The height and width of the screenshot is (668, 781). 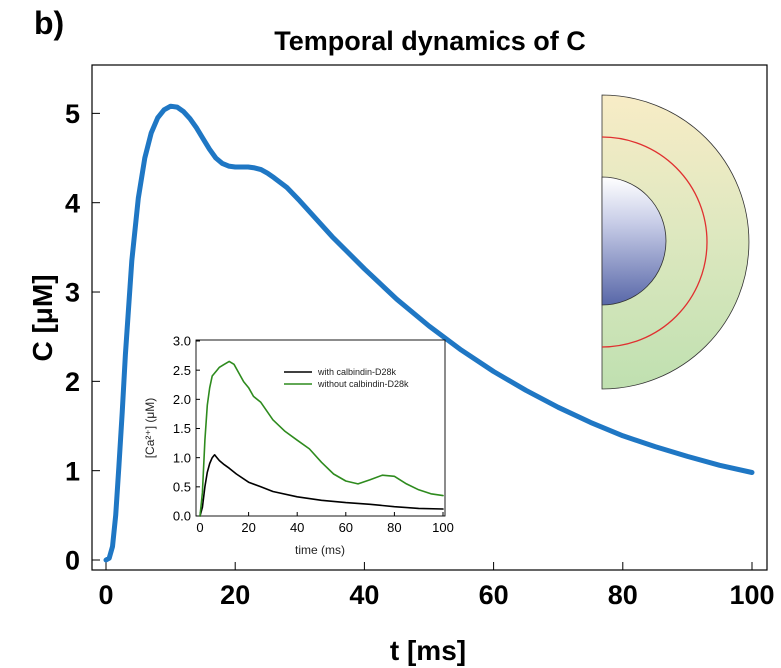 What do you see at coordinates (72, 114) in the screenshot?
I see `main-y-tick-label: 5` at bounding box center [72, 114].